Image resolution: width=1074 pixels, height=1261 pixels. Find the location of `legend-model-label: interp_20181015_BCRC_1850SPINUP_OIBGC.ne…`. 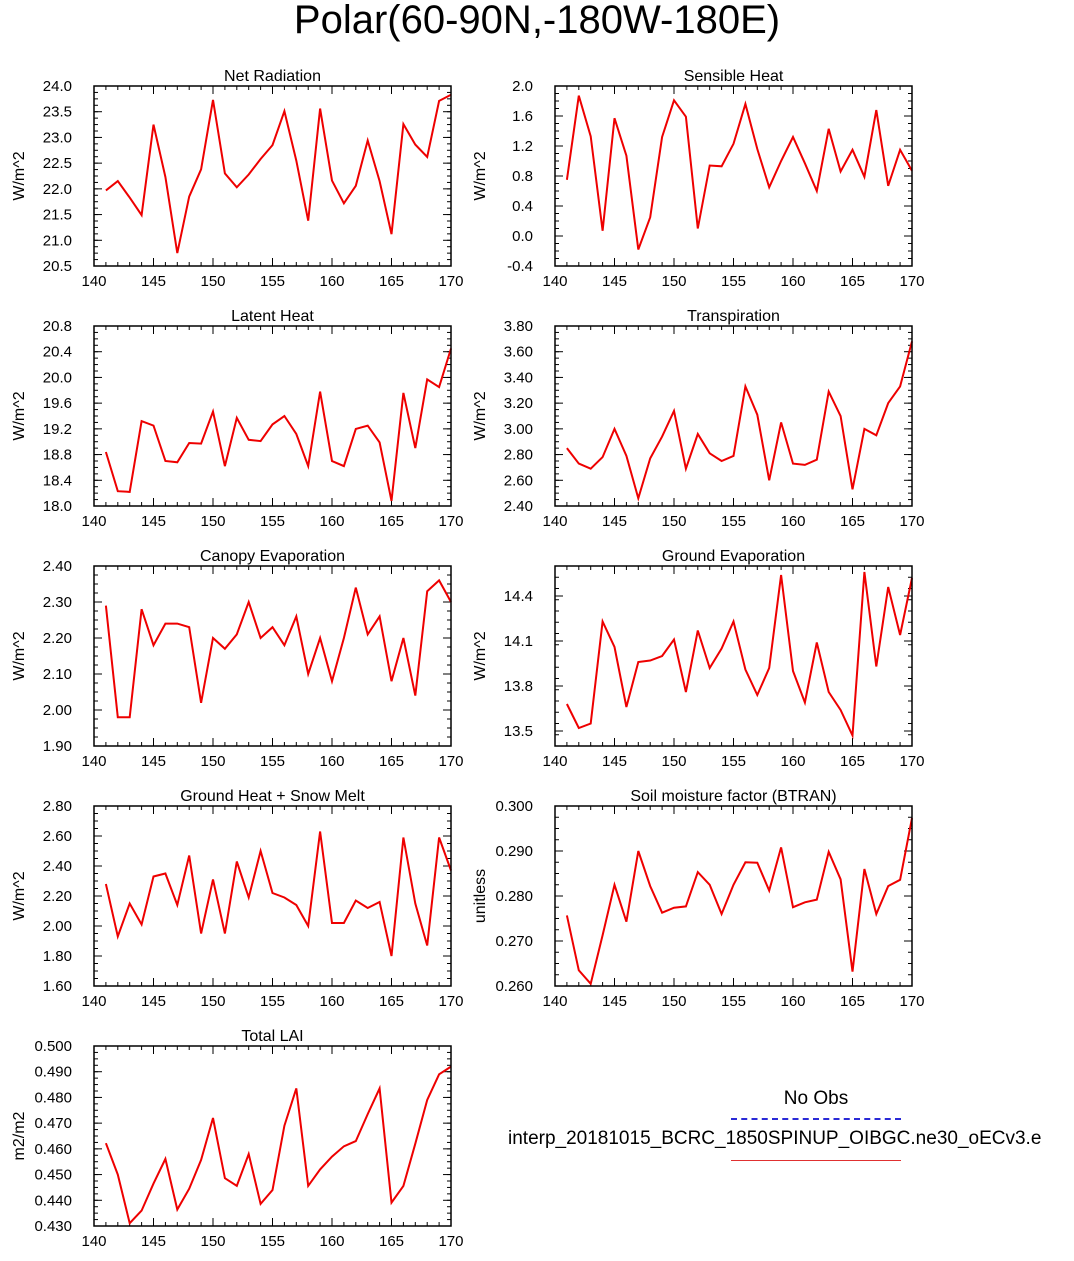

legend-model-label: interp_20181015_BCRC_1850SPINUP_OIBGC.ne… is located at coordinates (775, 1138).